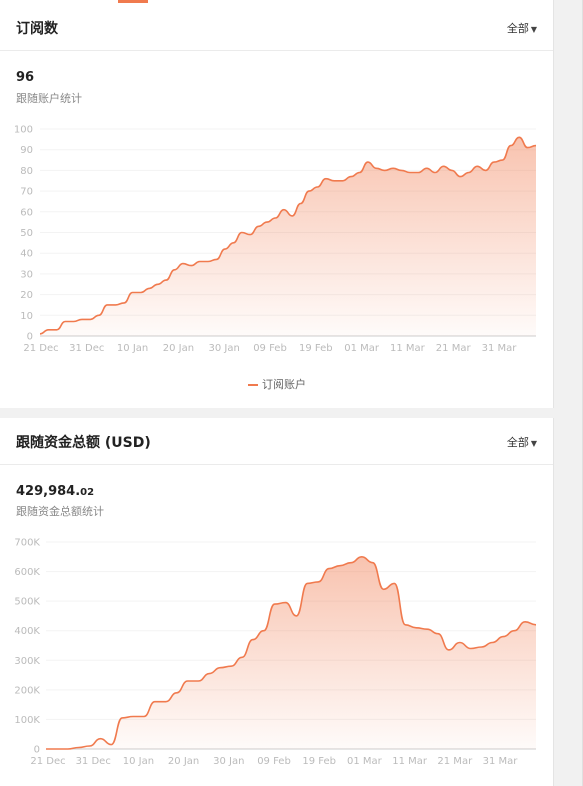 Image resolution: width=583 pixels, height=786 pixels. I want to click on y-tick-label: 20, so click(26, 295).